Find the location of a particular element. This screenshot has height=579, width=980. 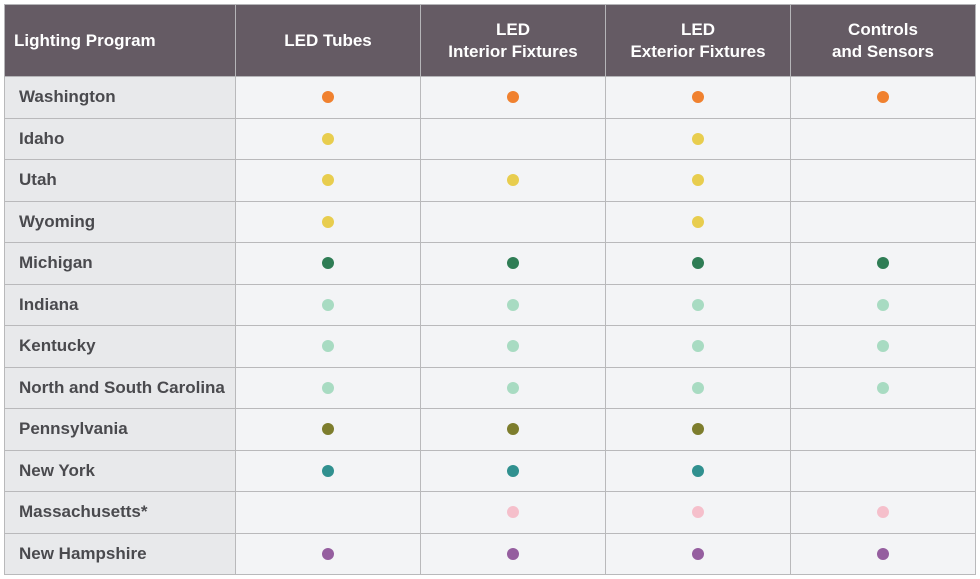

header-column: LED Exterior Fixtures is located at coordinates (698, 40).